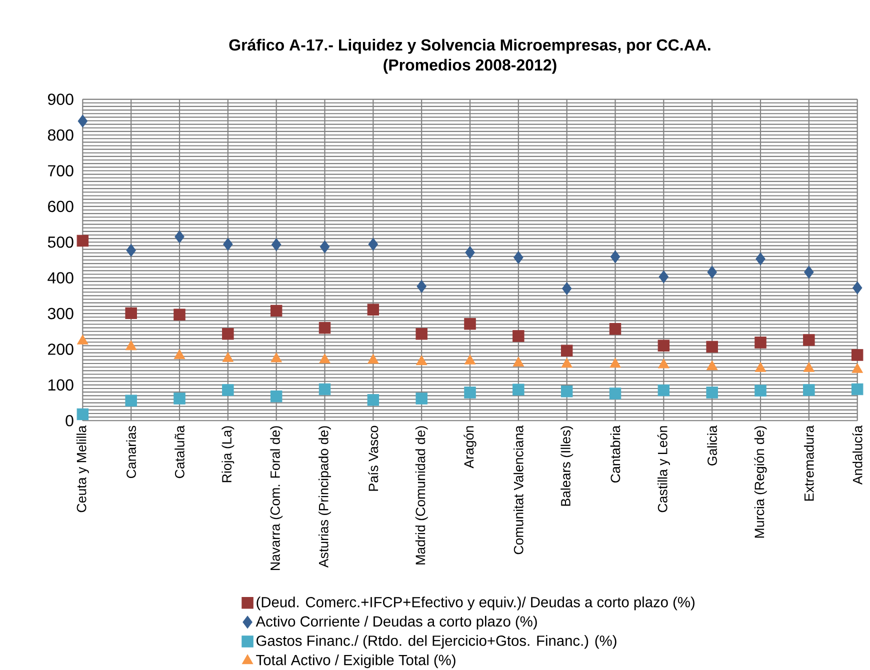 This screenshot has width=870, height=670. What do you see at coordinates (857, 455) in the screenshot?
I see `x-tick-label: Andalucía` at bounding box center [857, 455].